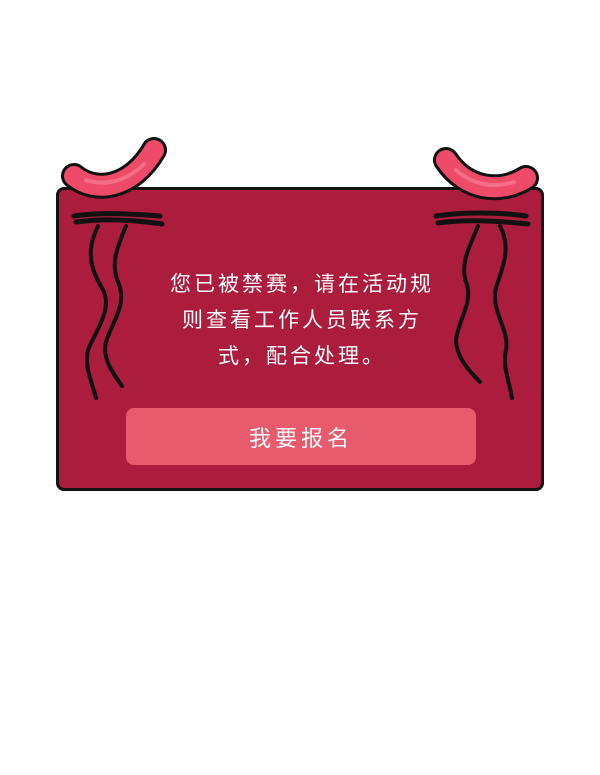 The width and height of the screenshot is (600, 775). Describe the element at coordinates (482, 305) in the screenshot. I see `right-rope-icon` at that location.